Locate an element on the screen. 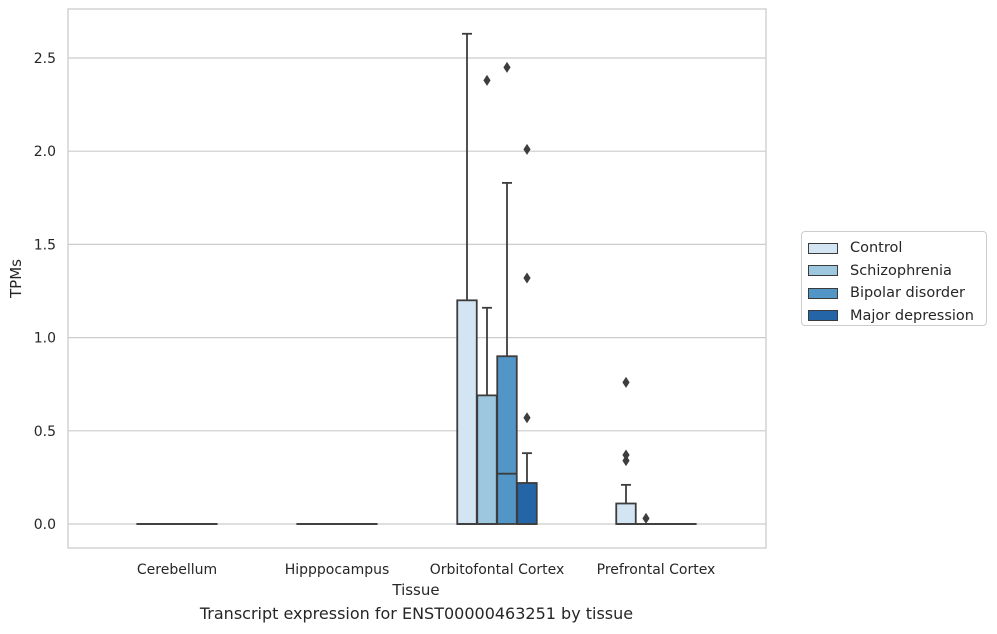 The height and width of the screenshot is (634, 997). box-major-depression is located at coordinates (527, 334).